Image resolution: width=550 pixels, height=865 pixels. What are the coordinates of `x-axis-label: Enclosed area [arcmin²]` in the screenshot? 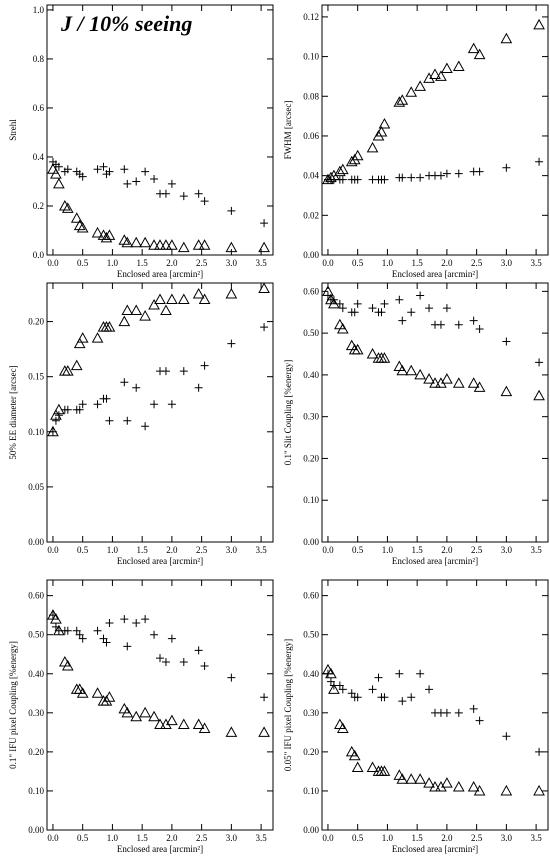 It's located at (435, 561).